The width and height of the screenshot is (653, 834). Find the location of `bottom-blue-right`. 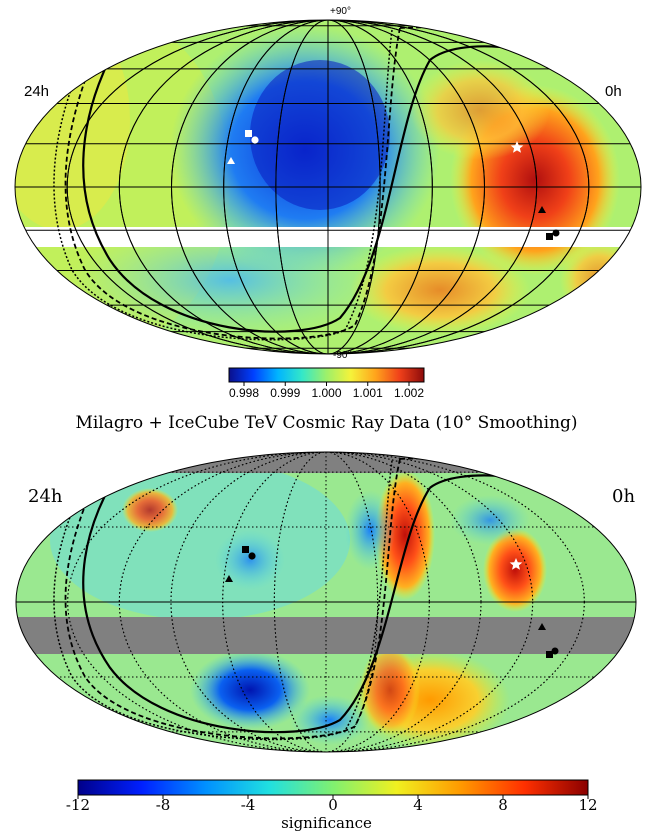

bottom-blue-right is located at coordinates (490, 520).